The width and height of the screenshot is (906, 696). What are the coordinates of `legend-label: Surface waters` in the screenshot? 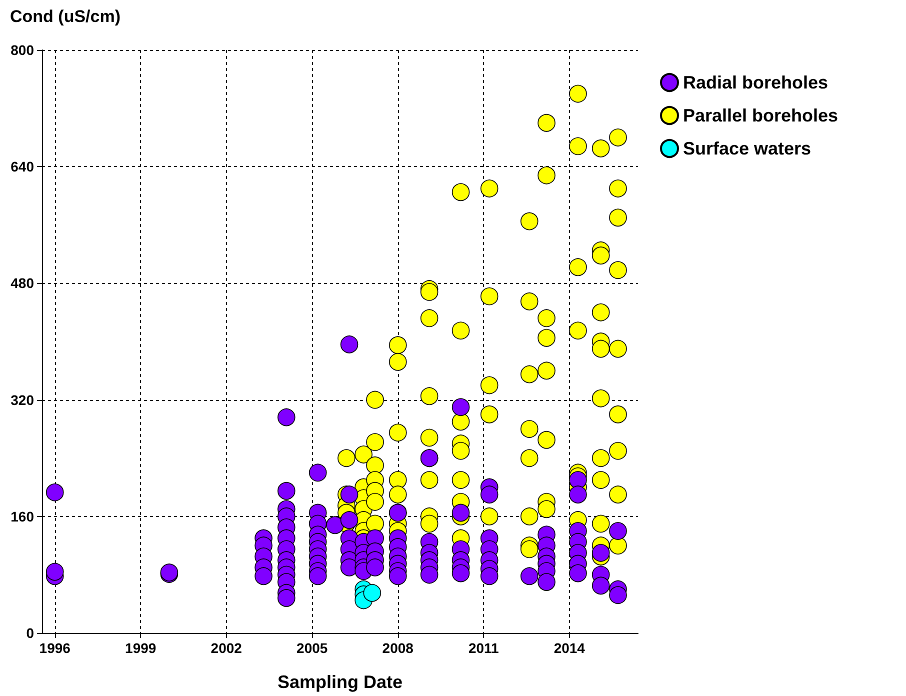 It's located at (747, 148).